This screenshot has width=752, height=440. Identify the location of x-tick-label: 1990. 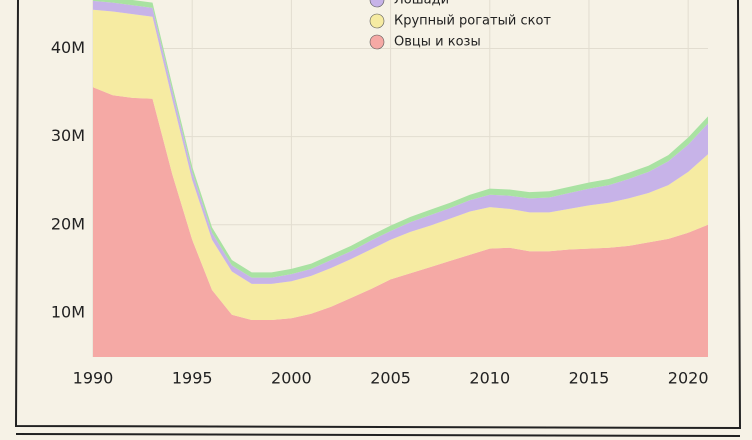
(93, 378).